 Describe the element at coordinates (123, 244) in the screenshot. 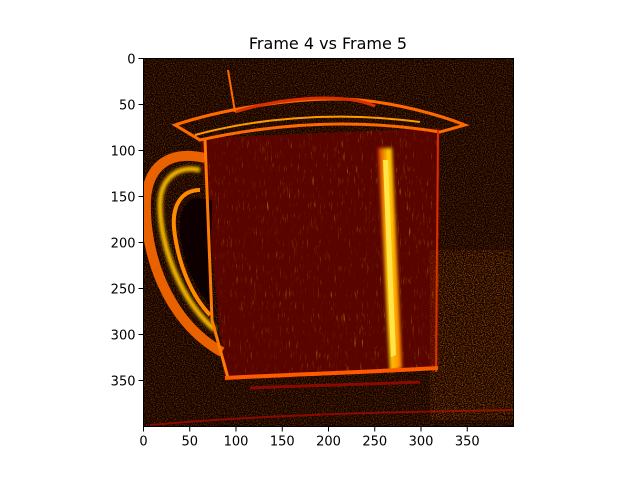

I see `y-tick-label: 200` at that location.